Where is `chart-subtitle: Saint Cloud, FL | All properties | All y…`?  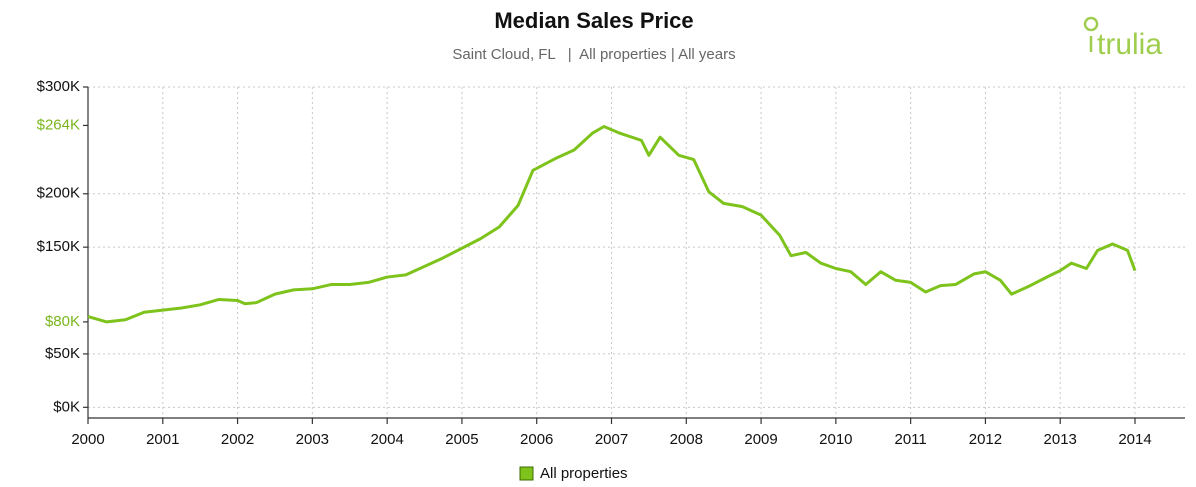
chart-subtitle: Saint Cloud, FL | All properties | All y… is located at coordinates (593, 54).